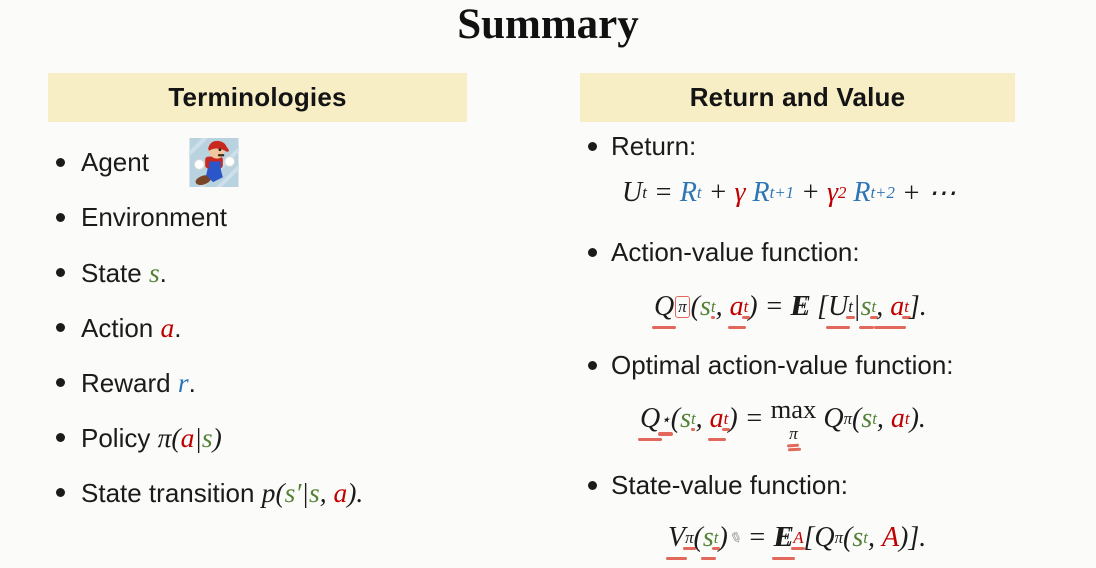  I want to click on math-token: p, so click(268, 492).